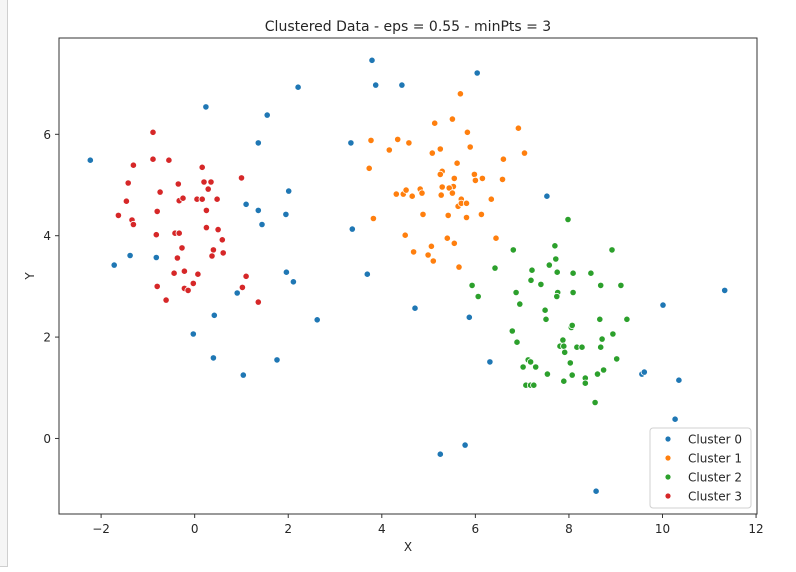  What do you see at coordinates (51, 287) in the screenshot?
I see `y-axis-ticks: 0 2 4 6` at bounding box center [51, 287].